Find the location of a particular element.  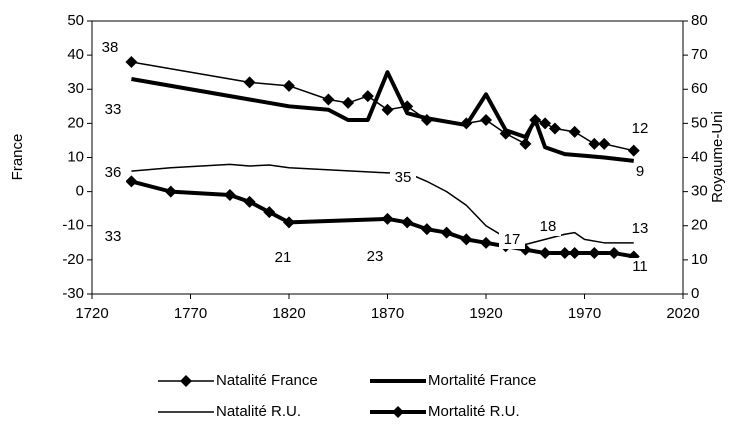

annotation: 18 is located at coordinates (548, 226).